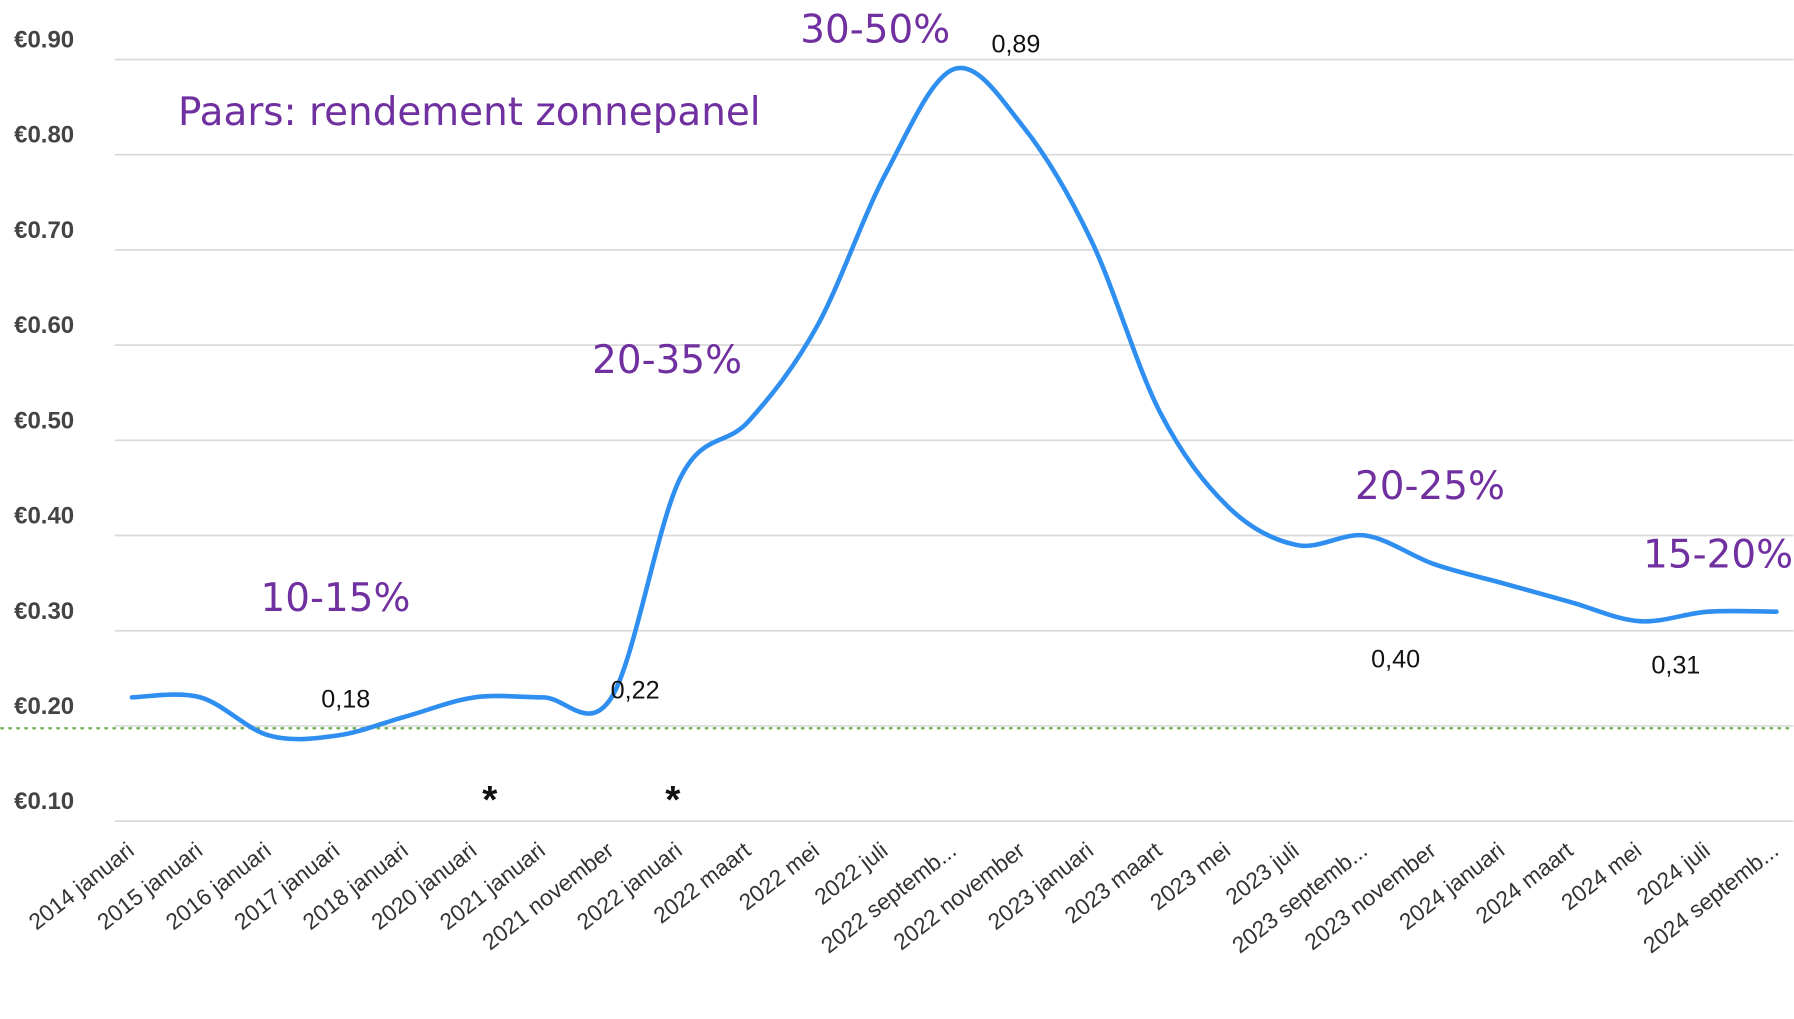 This screenshot has height=1019, width=1794. Describe the element at coordinates (667, 360) in the screenshot. I see `annotation: 20-35%` at that location.